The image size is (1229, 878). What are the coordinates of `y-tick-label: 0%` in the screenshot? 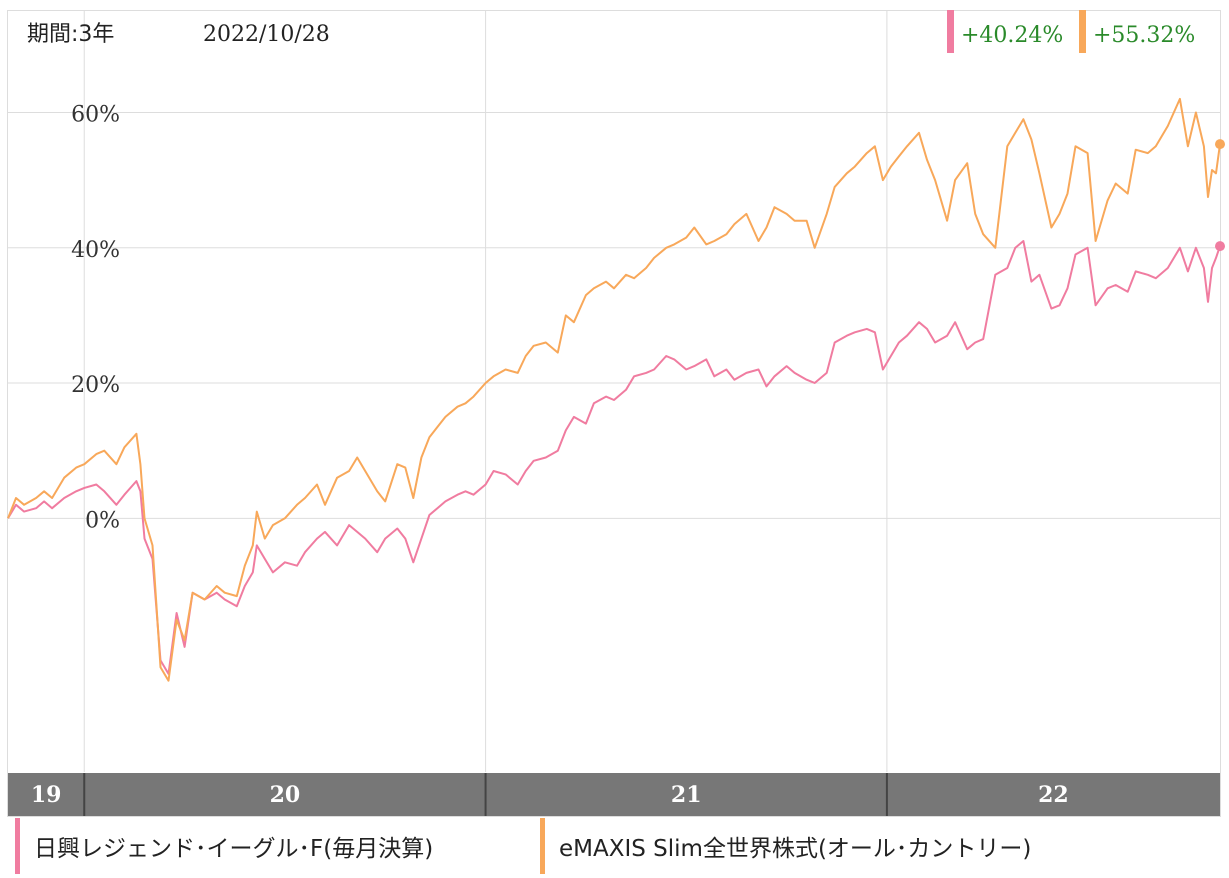 It's located at (102, 520).